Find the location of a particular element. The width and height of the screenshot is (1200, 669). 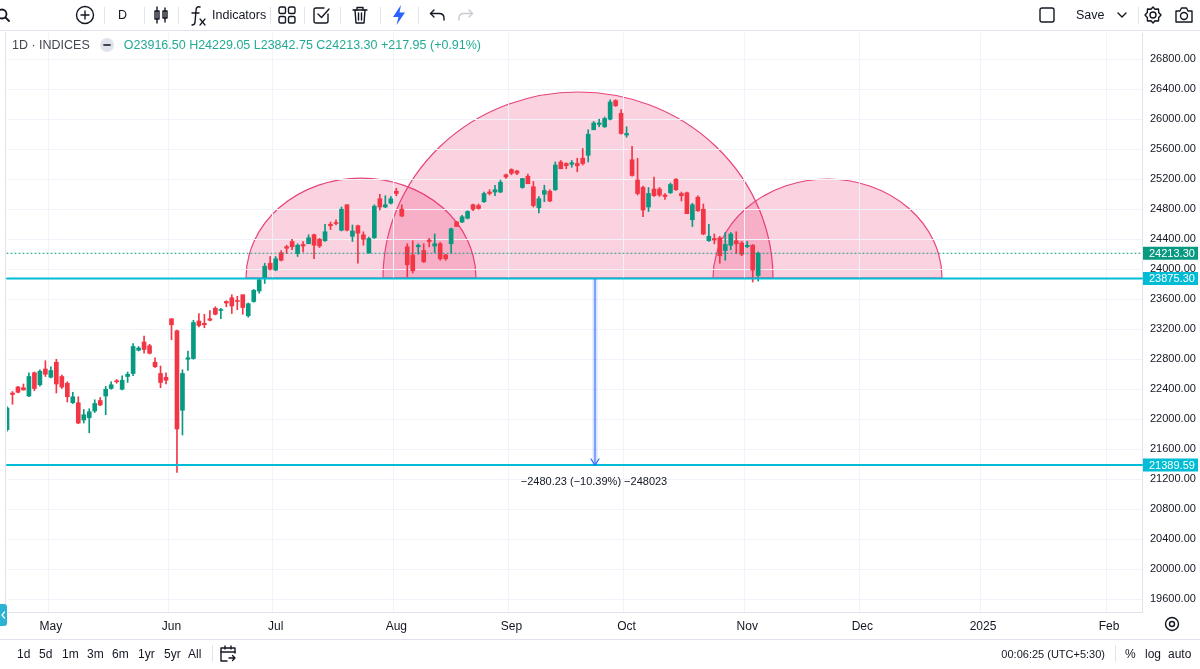

x-tick-label: Sep is located at coordinates (511, 625).